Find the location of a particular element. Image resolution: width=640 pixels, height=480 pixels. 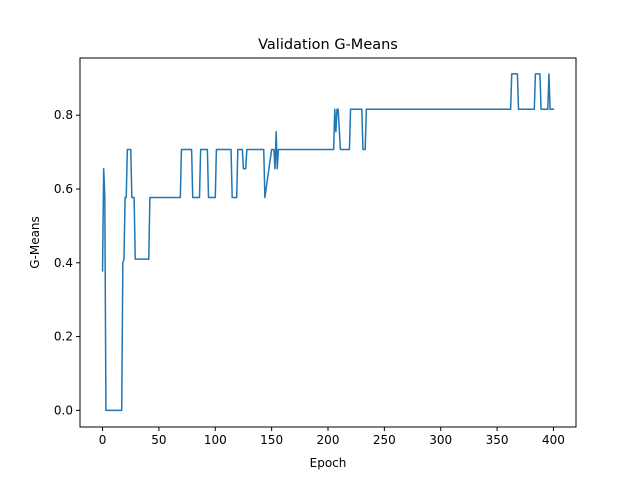

x-tick-label: 300 is located at coordinates (440, 440).